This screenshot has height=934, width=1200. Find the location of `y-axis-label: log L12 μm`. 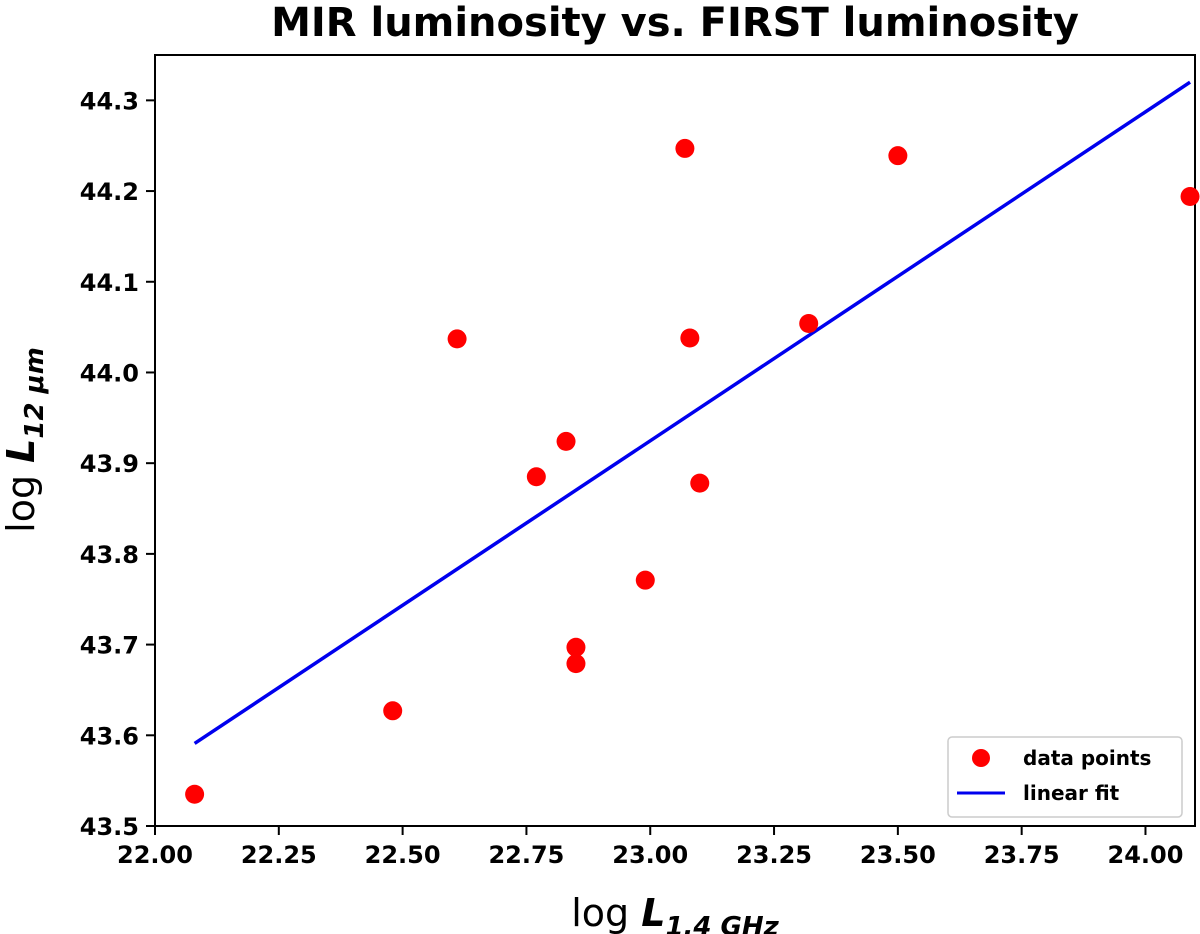

y-axis-label: log L12 μm is located at coordinates (25, 440).